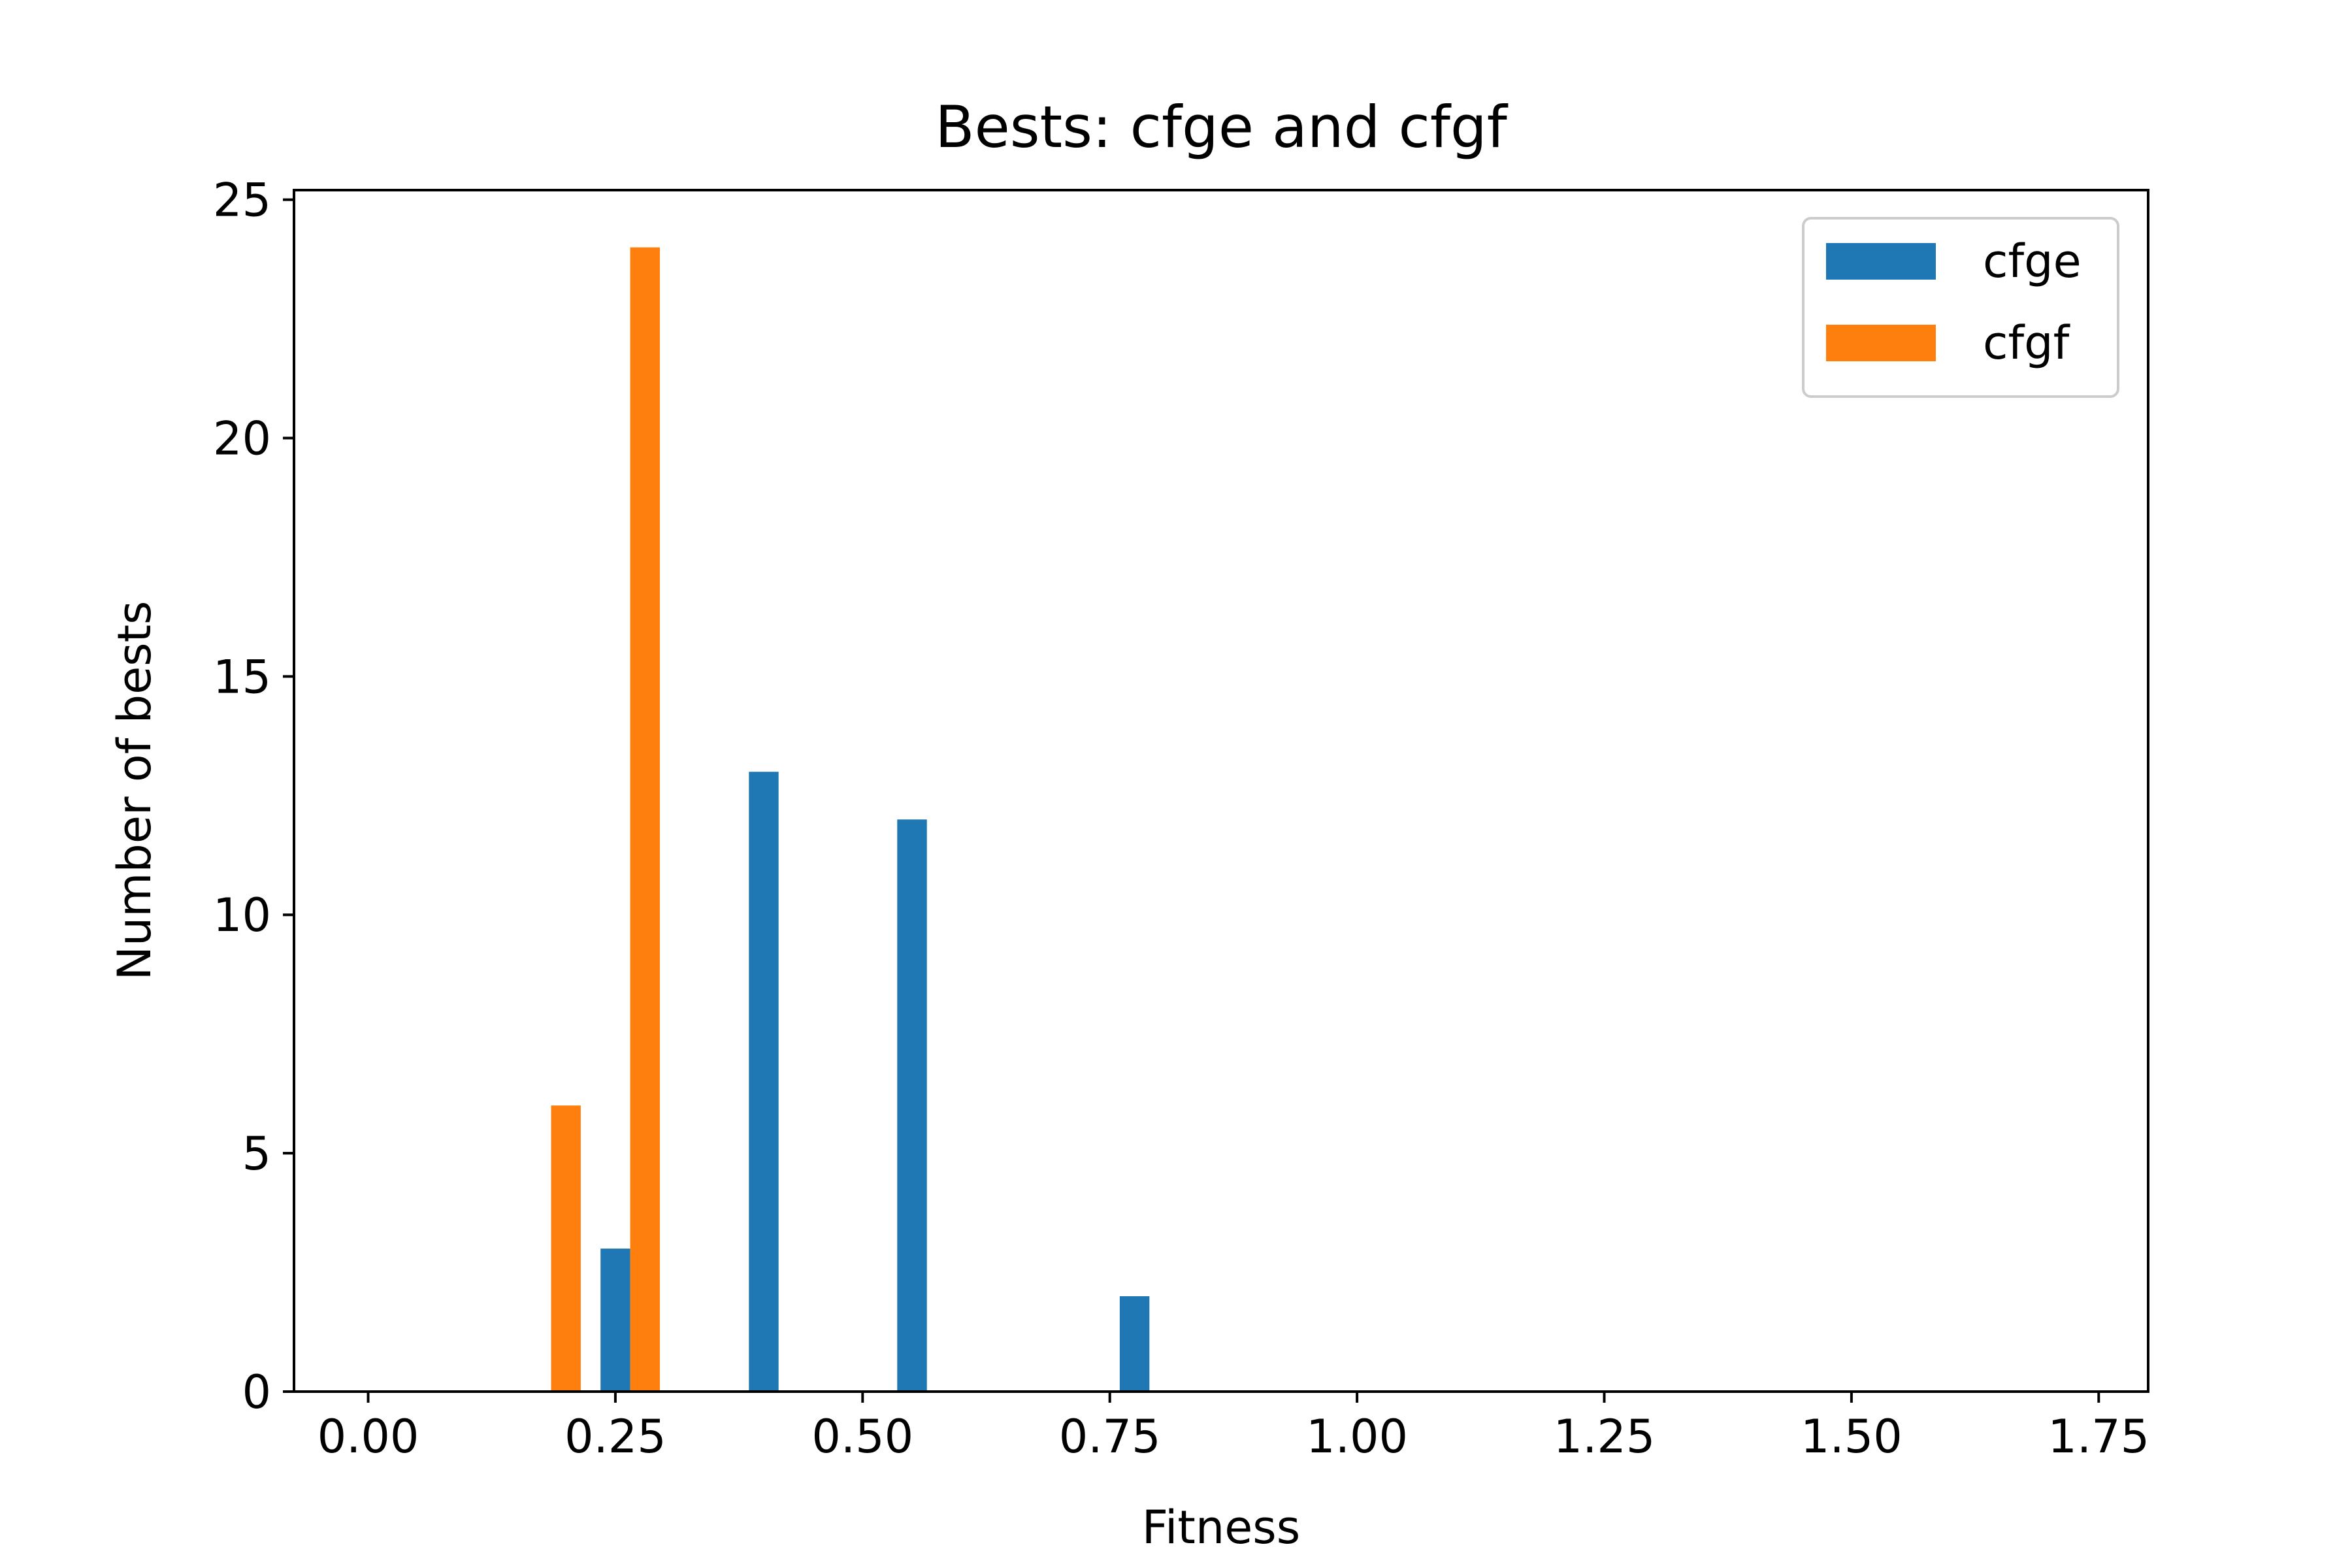 The width and height of the screenshot is (2352, 1568). What do you see at coordinates (1960, 307) in the screenshot?
I see `legend: cfge cfgf` at bounding box center [1960, 307].